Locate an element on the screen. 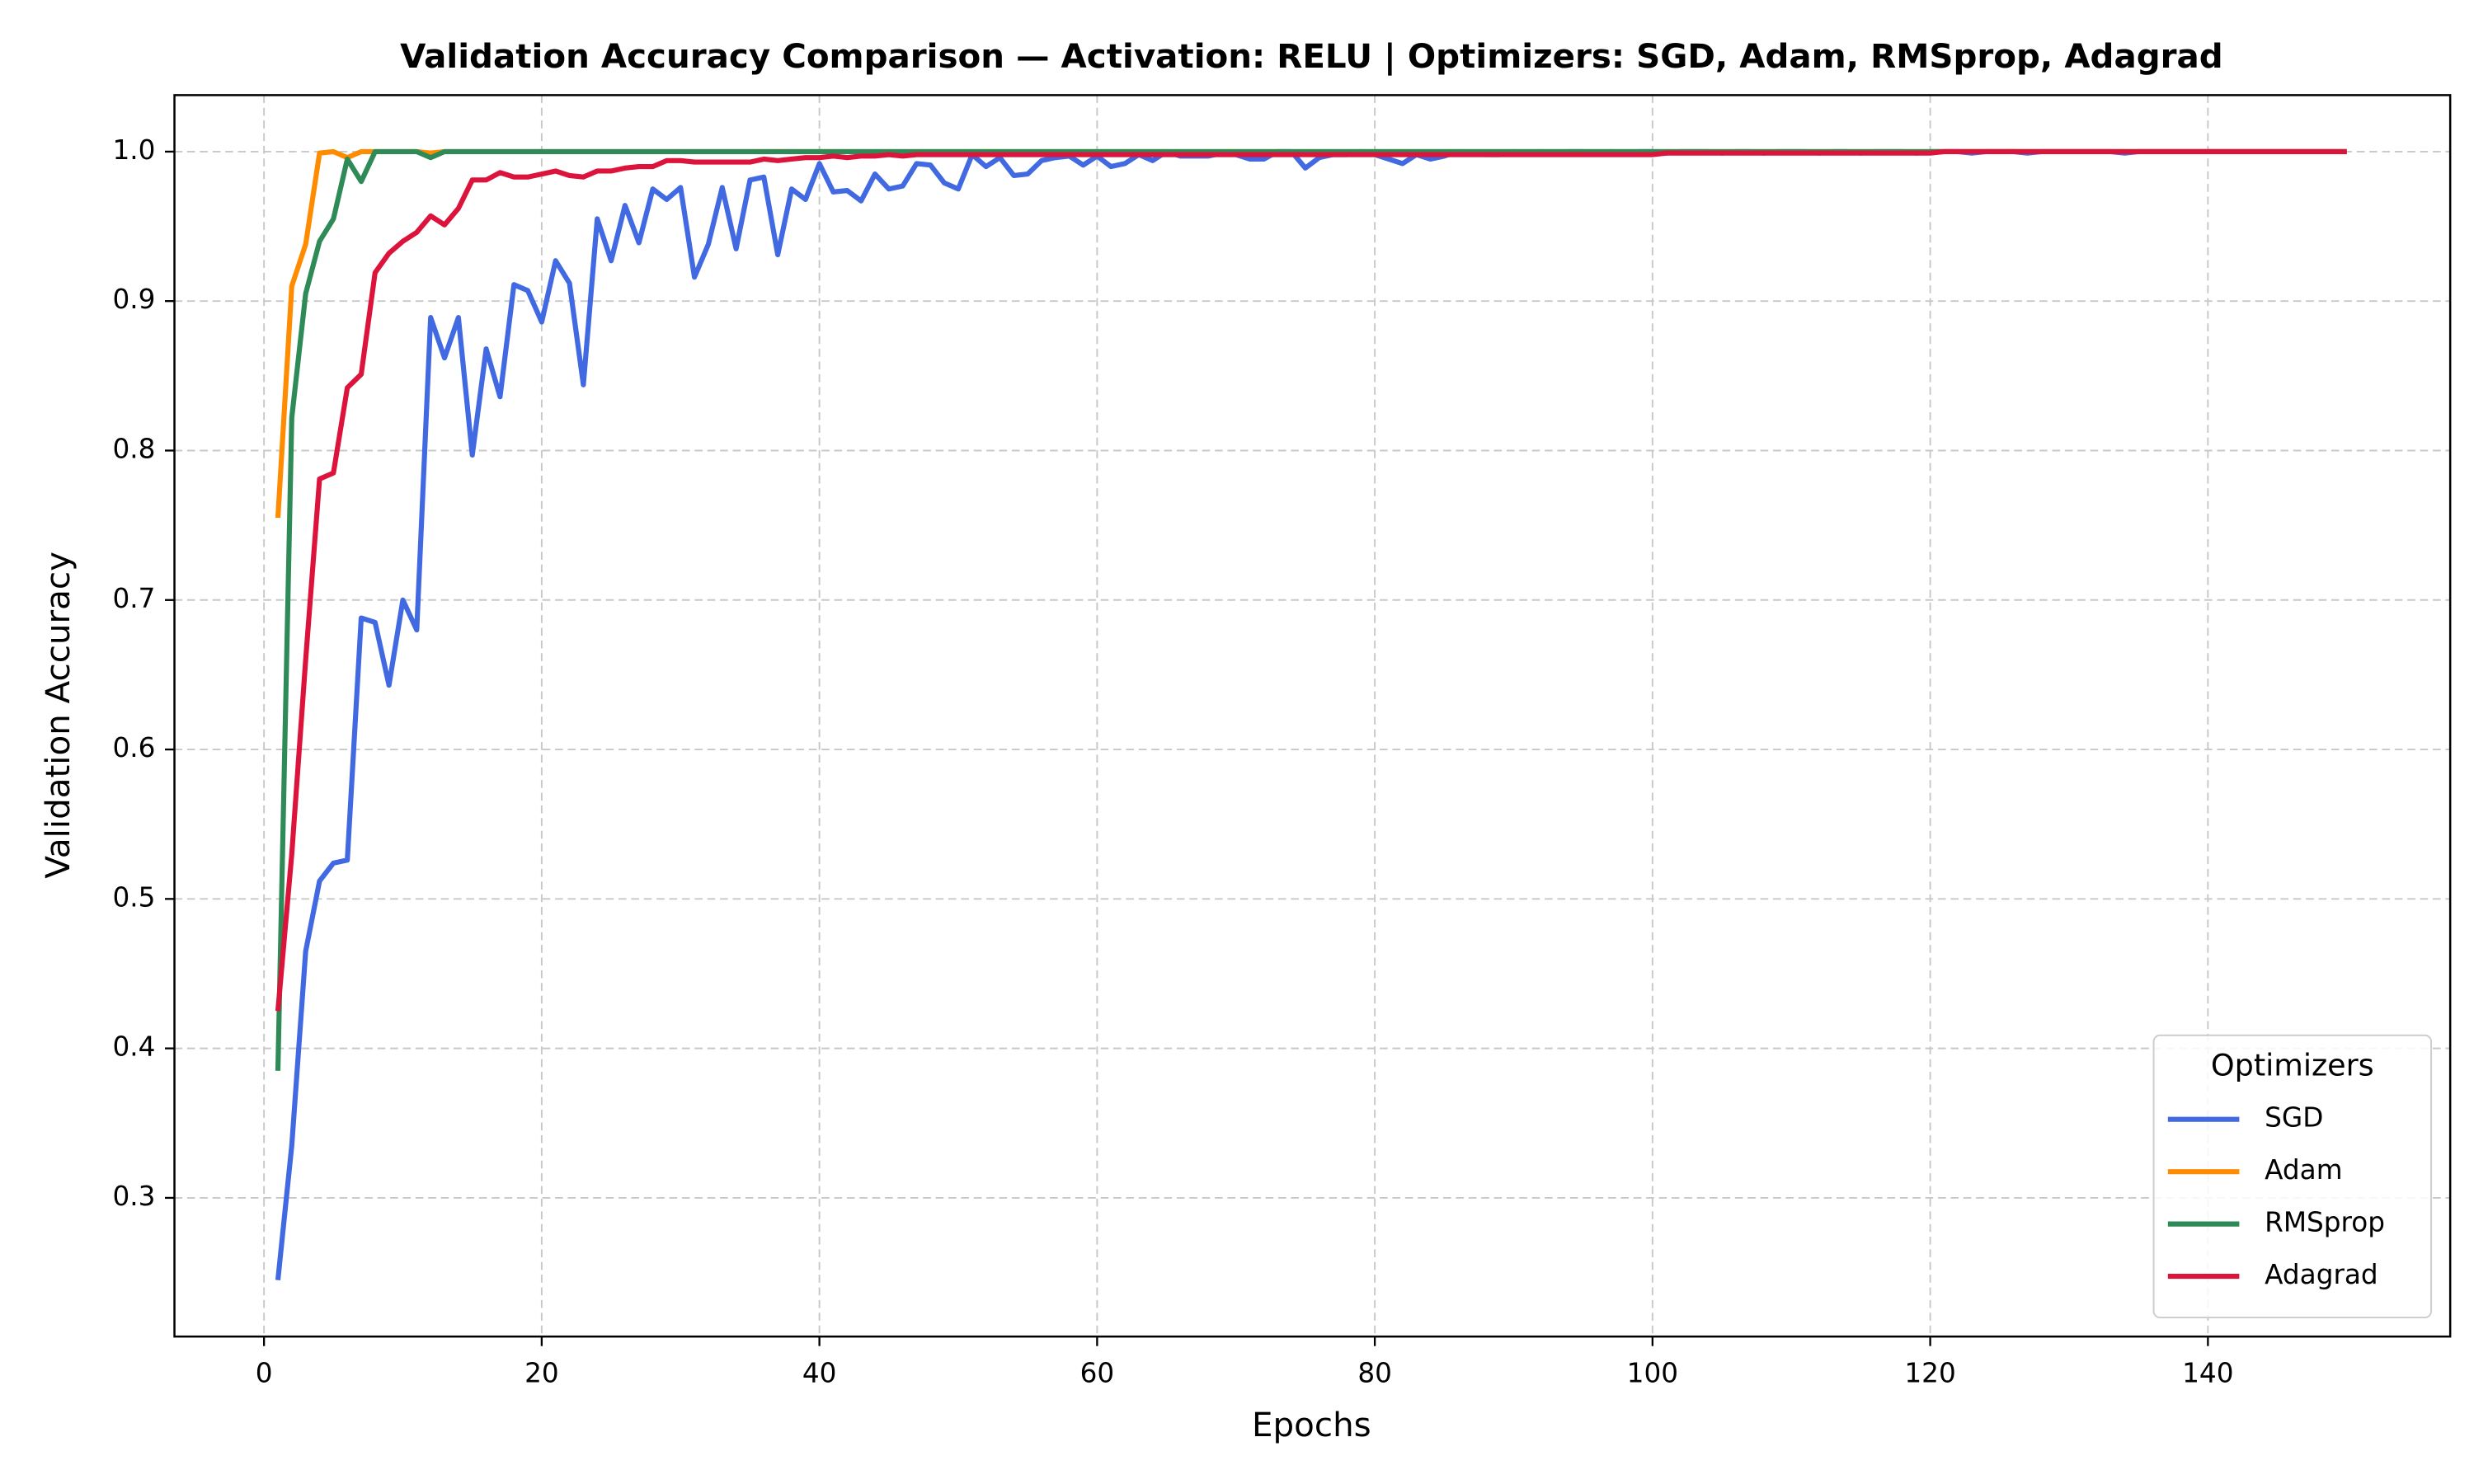 Image resolution: width=2474 pixels, height=1484 pixels. x-axis-label: Epochs is located at coordinates (1311, 1425).